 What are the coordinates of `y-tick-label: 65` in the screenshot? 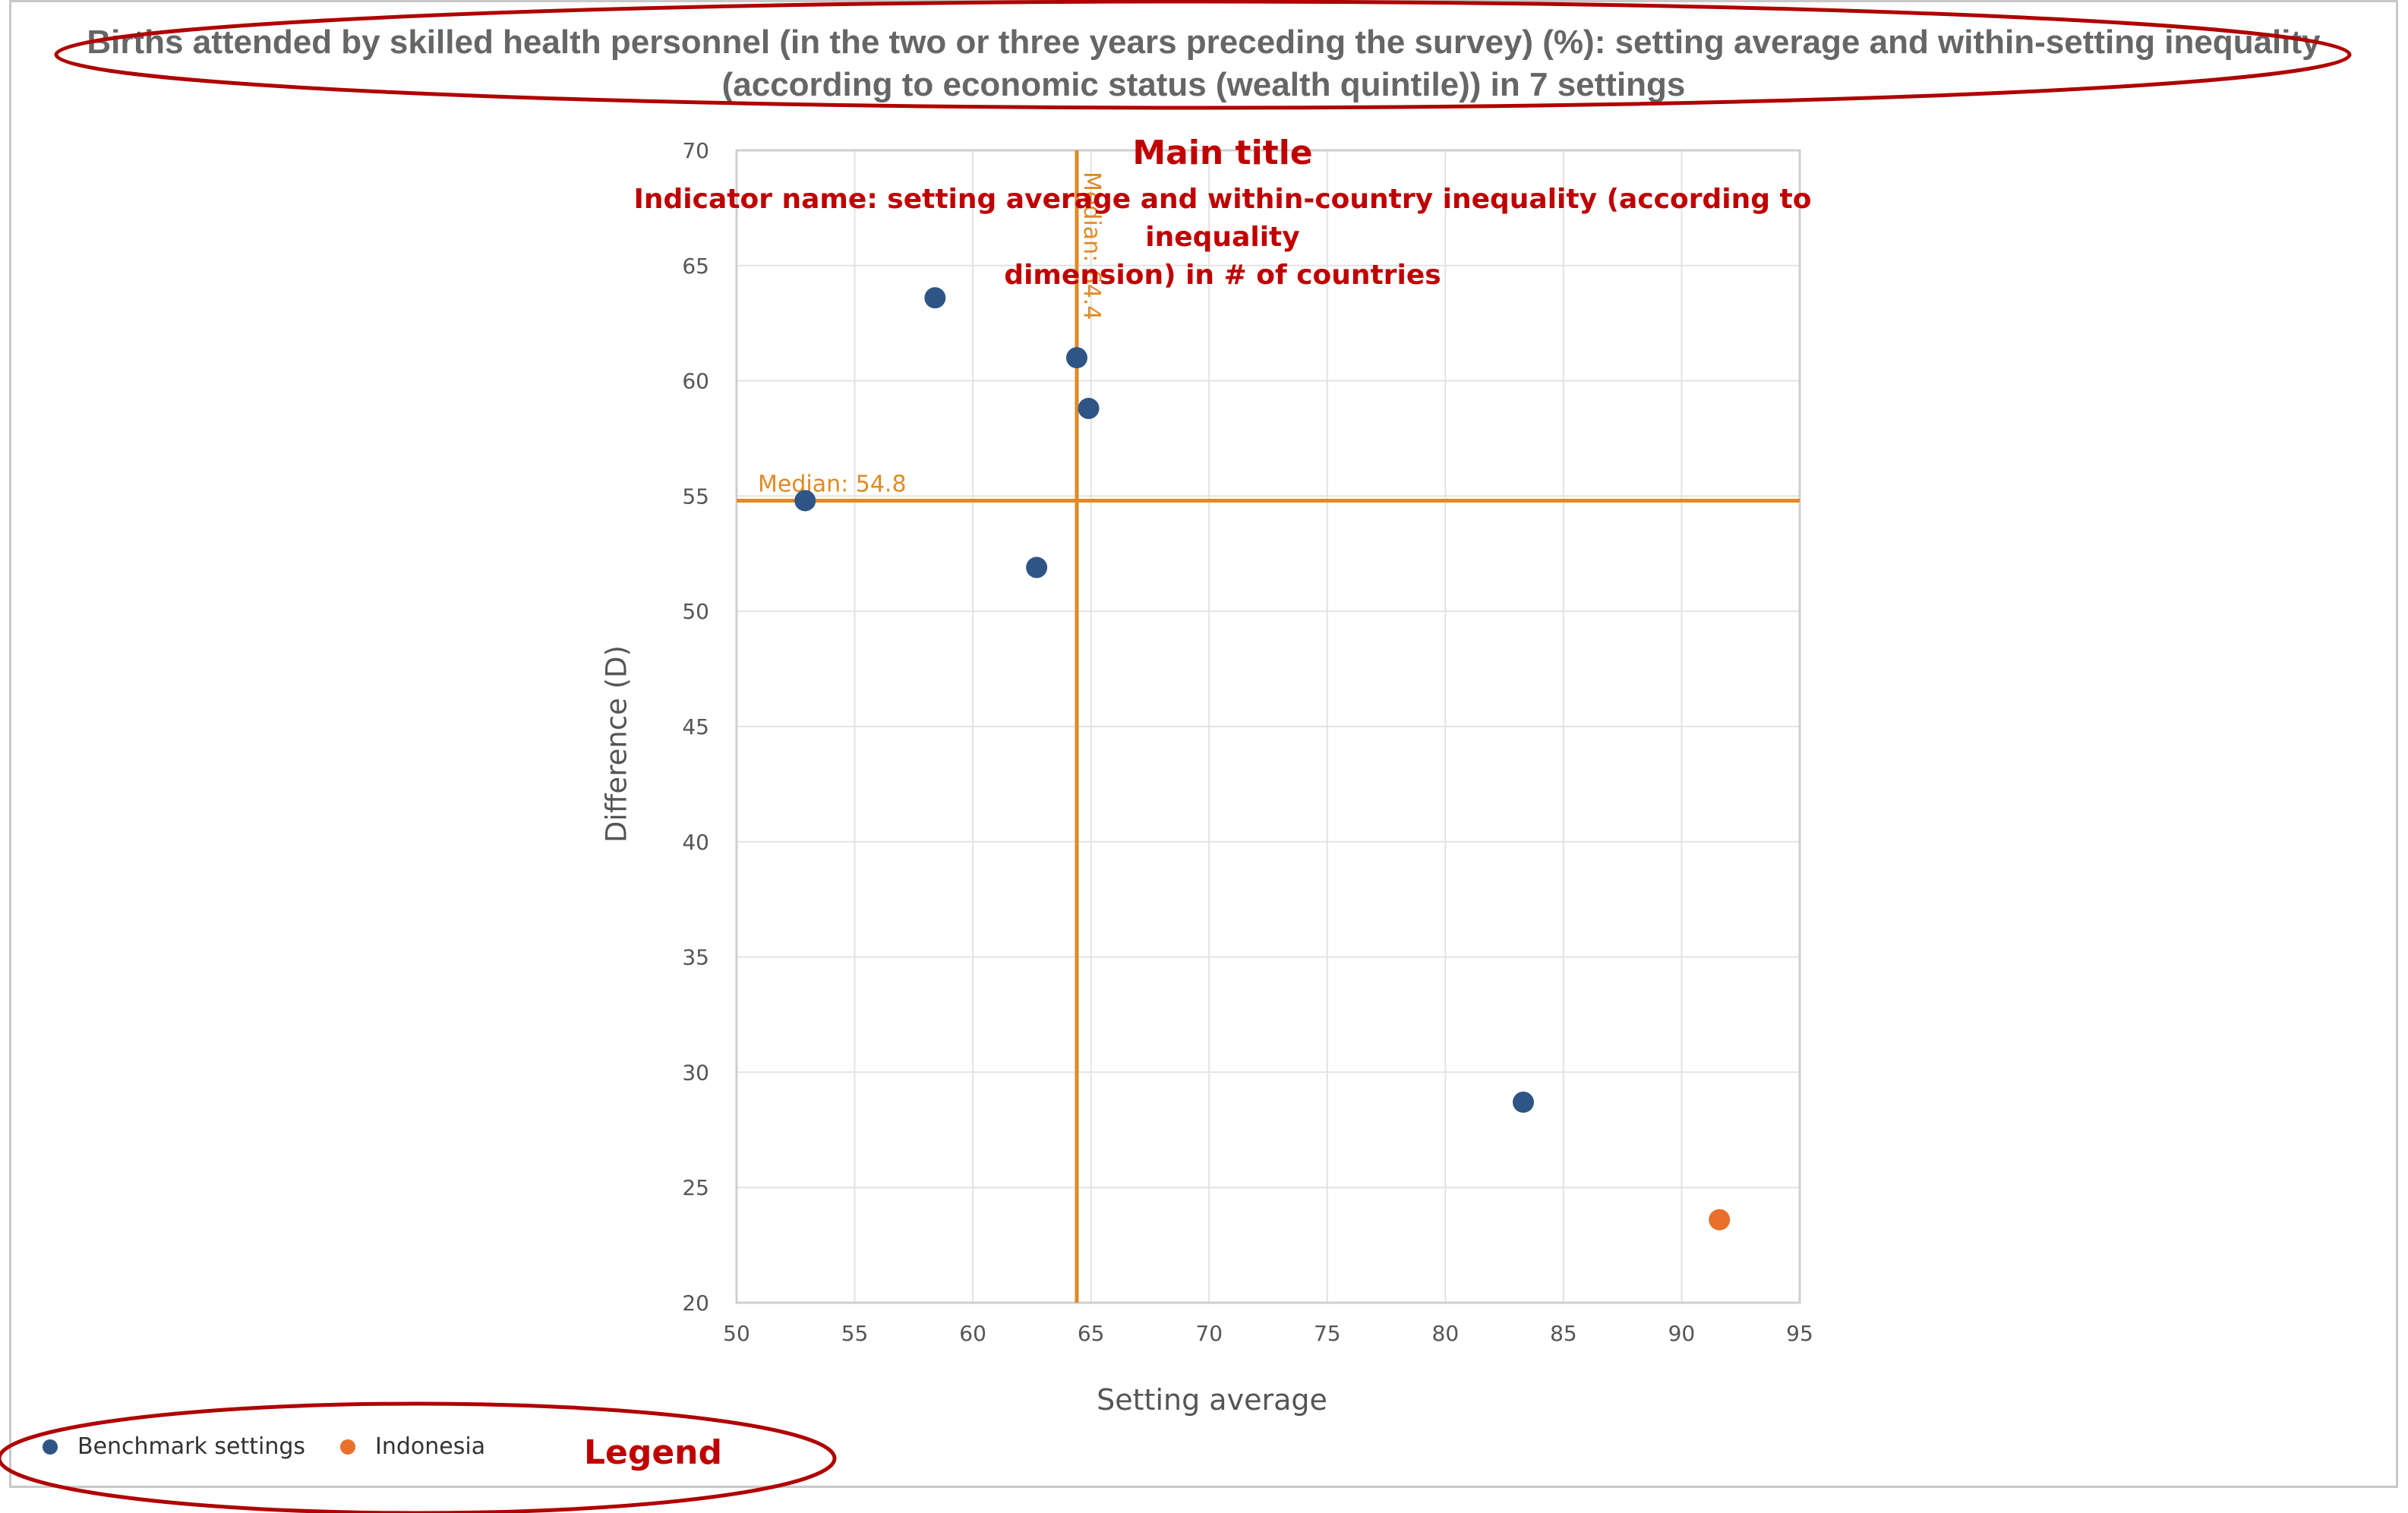 It's located at (695, 266).